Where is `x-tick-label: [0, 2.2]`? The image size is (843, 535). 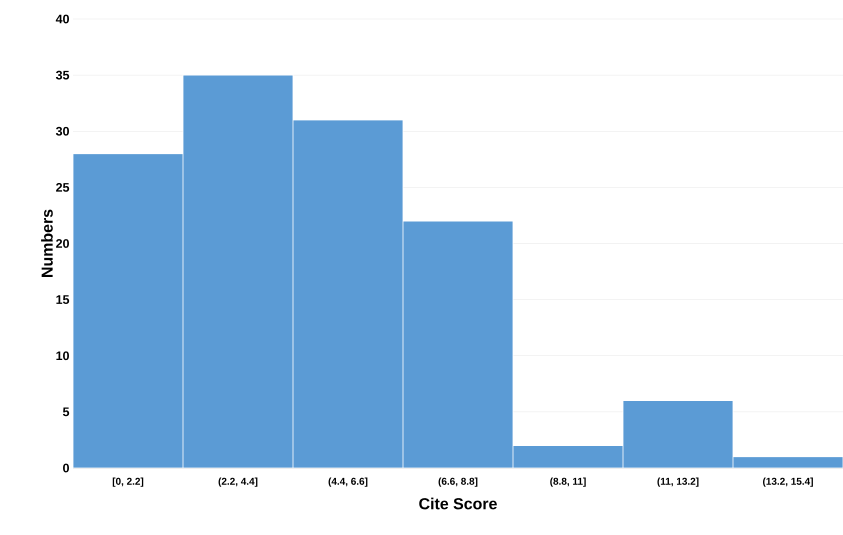
x-tick-label: [0, 2.2] is located at coordinates (128, 482).